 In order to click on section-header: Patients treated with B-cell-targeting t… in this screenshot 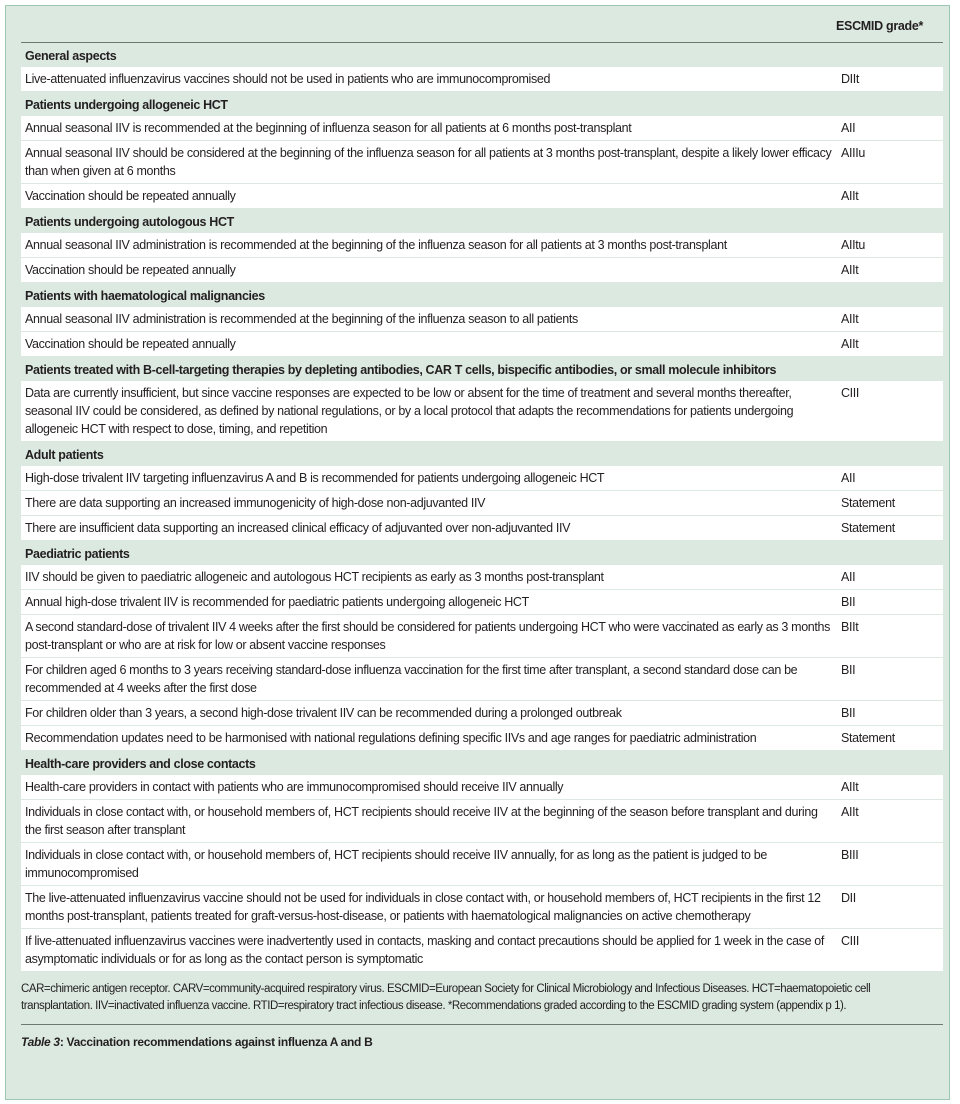, I will do `click(401, 370)`.